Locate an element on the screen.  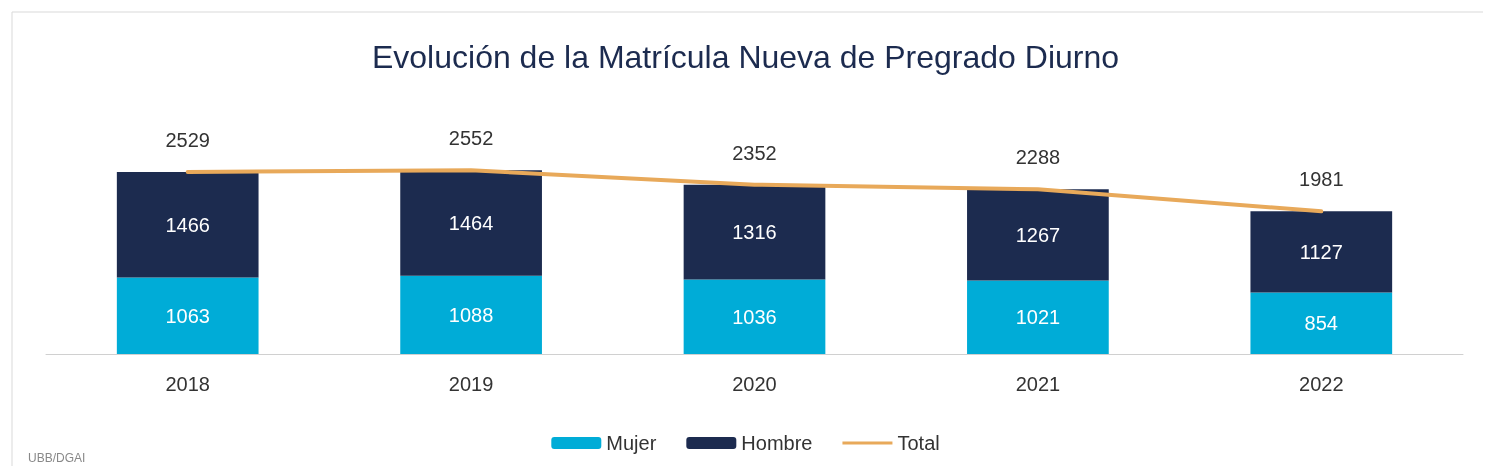
data-label: 2552 is located at coordinates (471, 138).